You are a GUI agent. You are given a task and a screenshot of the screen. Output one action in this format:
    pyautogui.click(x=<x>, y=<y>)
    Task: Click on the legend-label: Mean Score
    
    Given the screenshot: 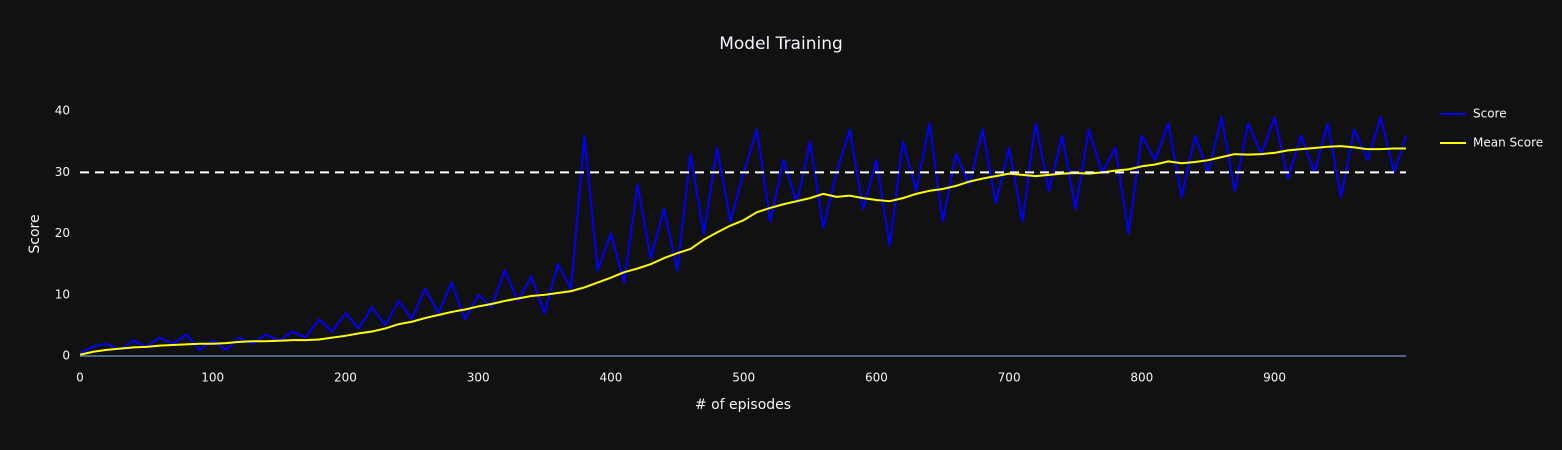 What is the action you would take?
    pyautogui.click(x=1508, y=143)
    